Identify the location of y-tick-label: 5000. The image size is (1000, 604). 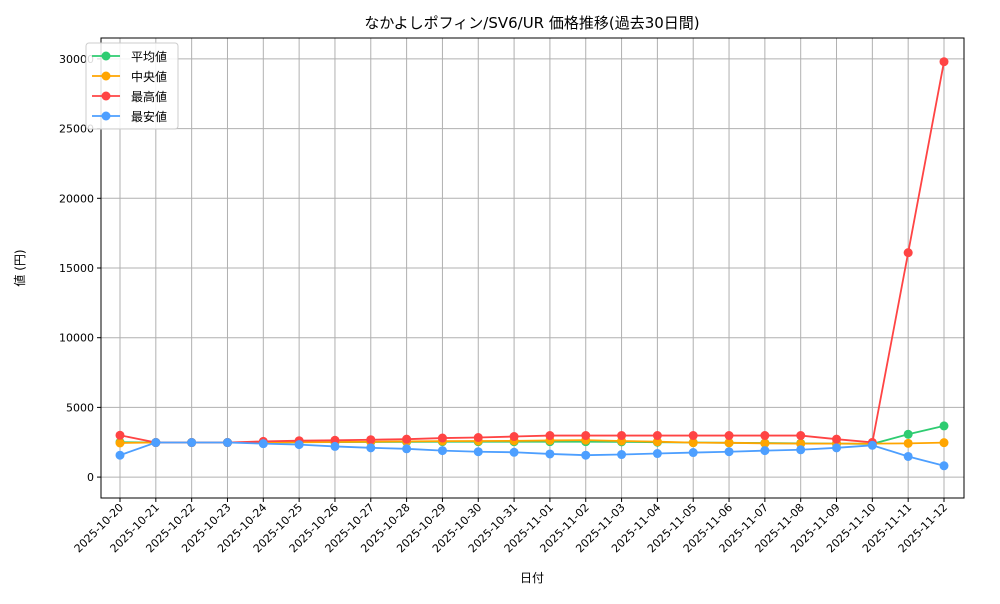
(80, 407).